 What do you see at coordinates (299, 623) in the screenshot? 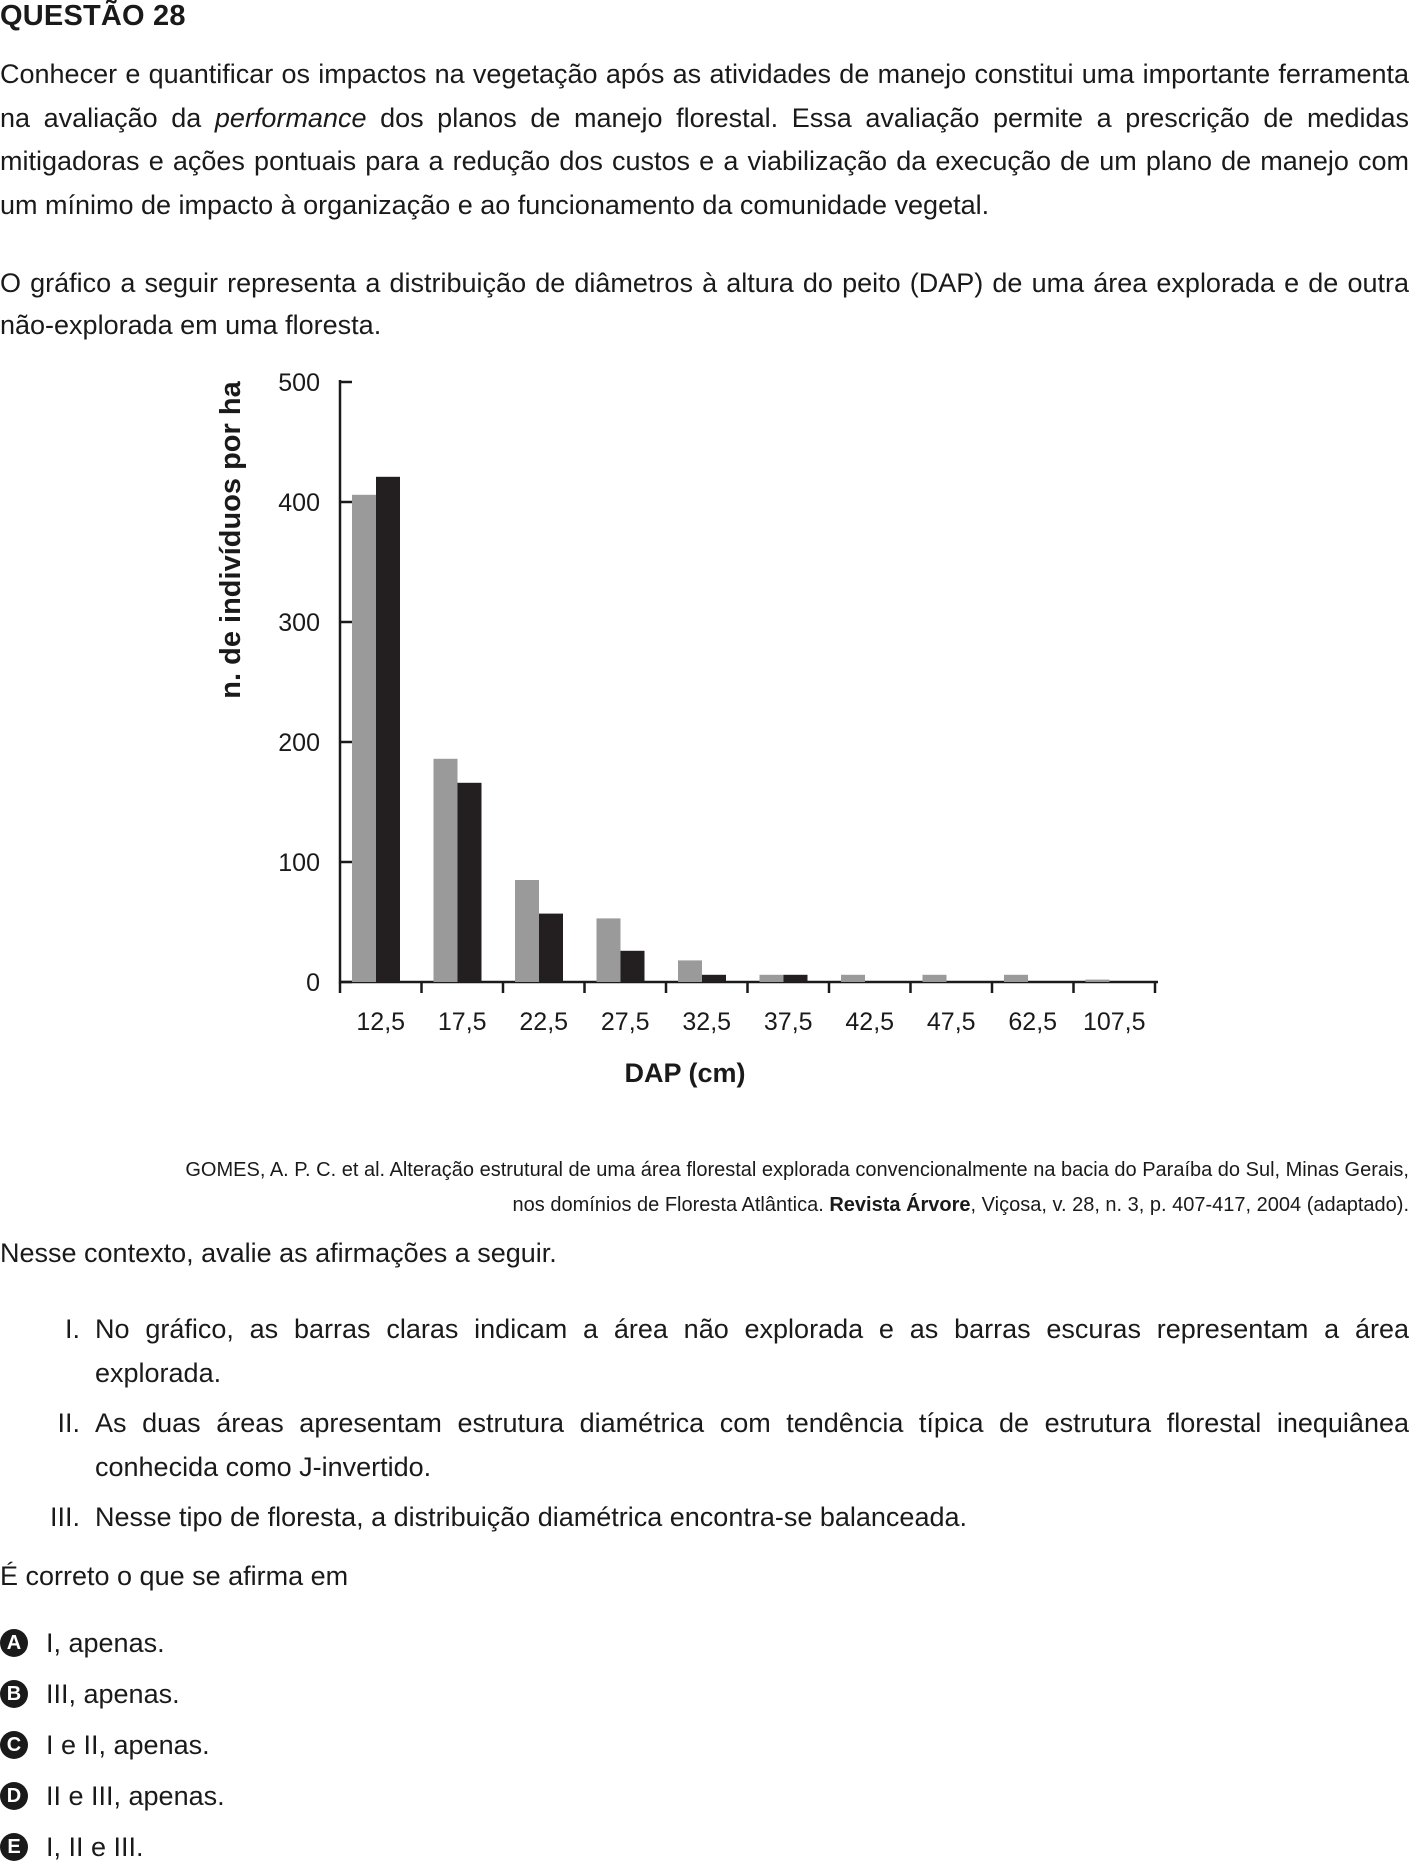
I see `y-tick-label: 300` at bounding box center [299, 623].